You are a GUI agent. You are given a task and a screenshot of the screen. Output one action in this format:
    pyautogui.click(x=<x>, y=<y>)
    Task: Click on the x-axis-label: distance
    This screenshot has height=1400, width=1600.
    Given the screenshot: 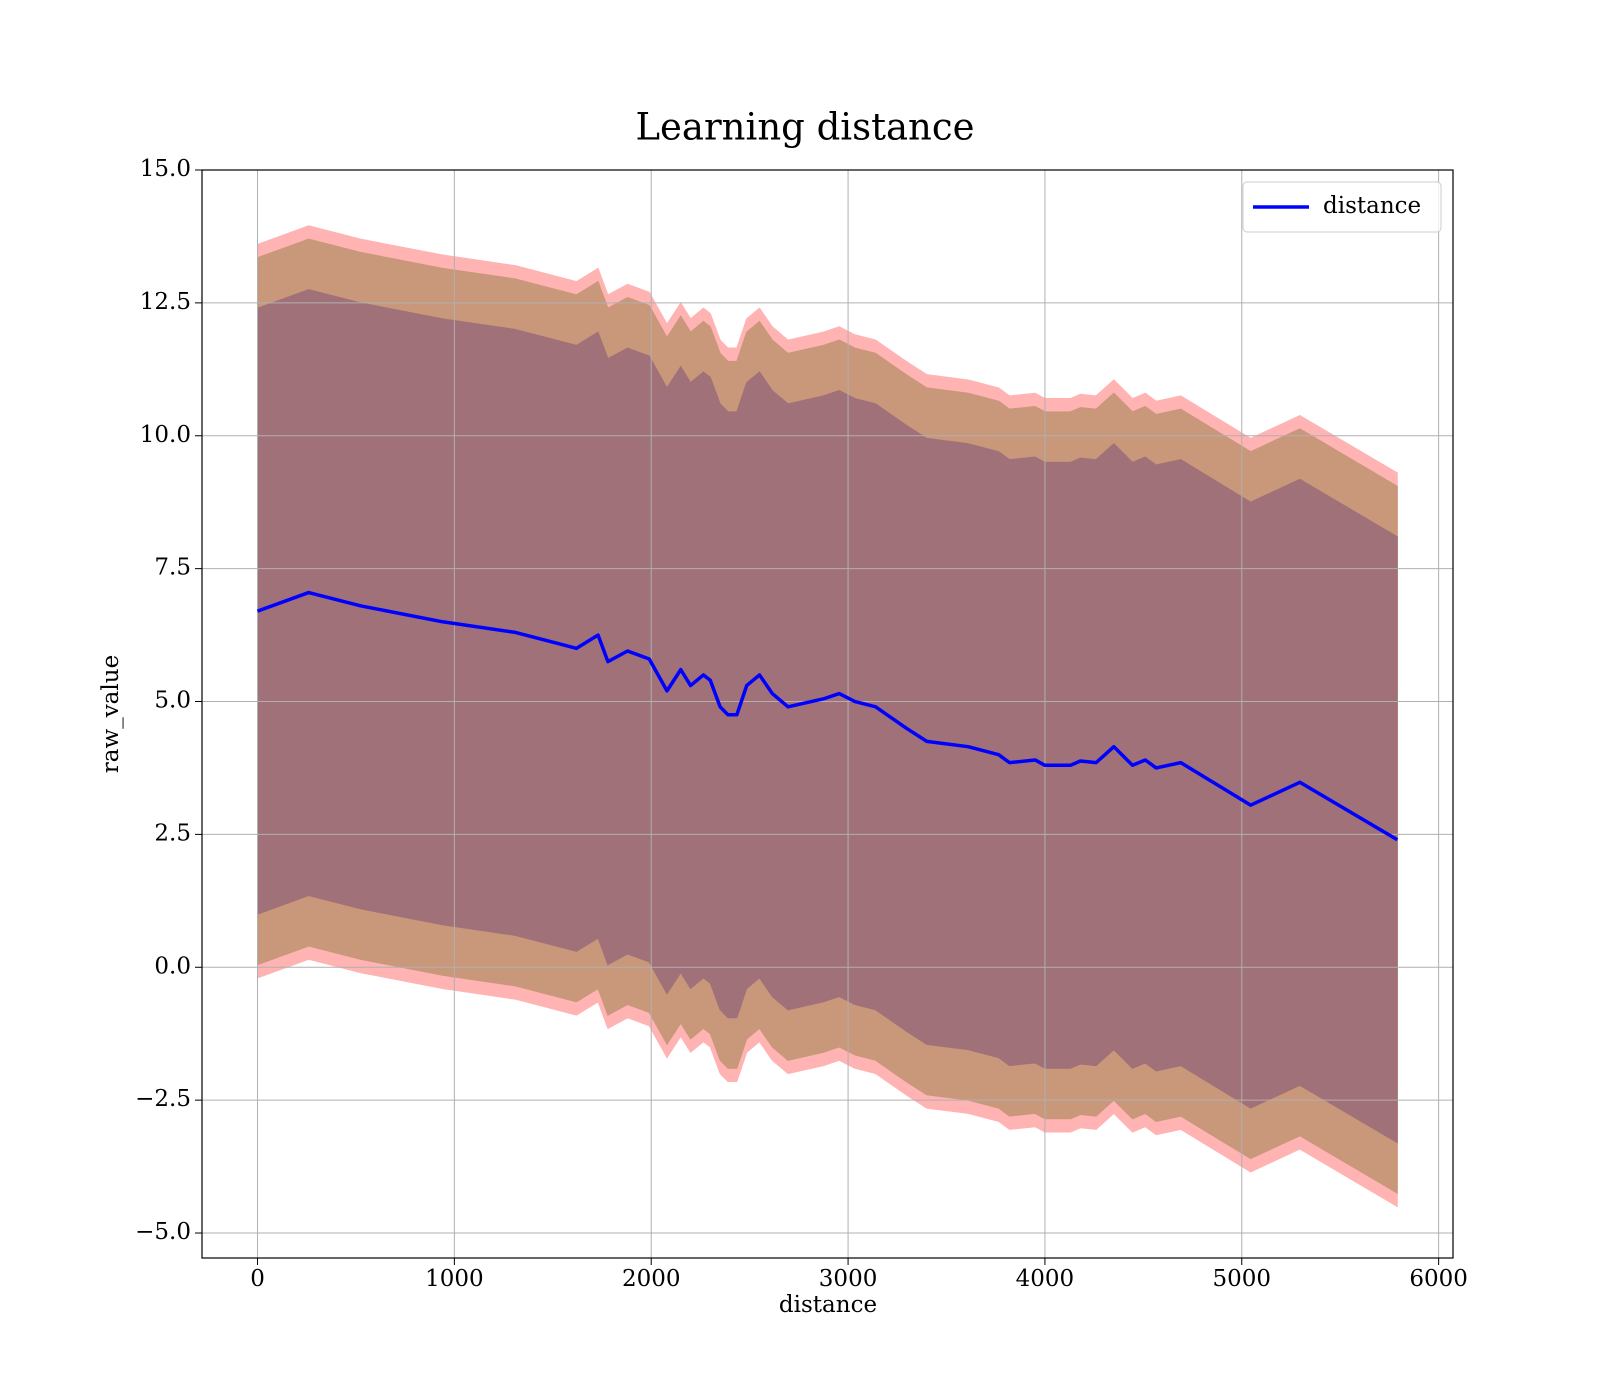 What is the action you would take?
    pyautogui.click(x=828, y=1305)
    